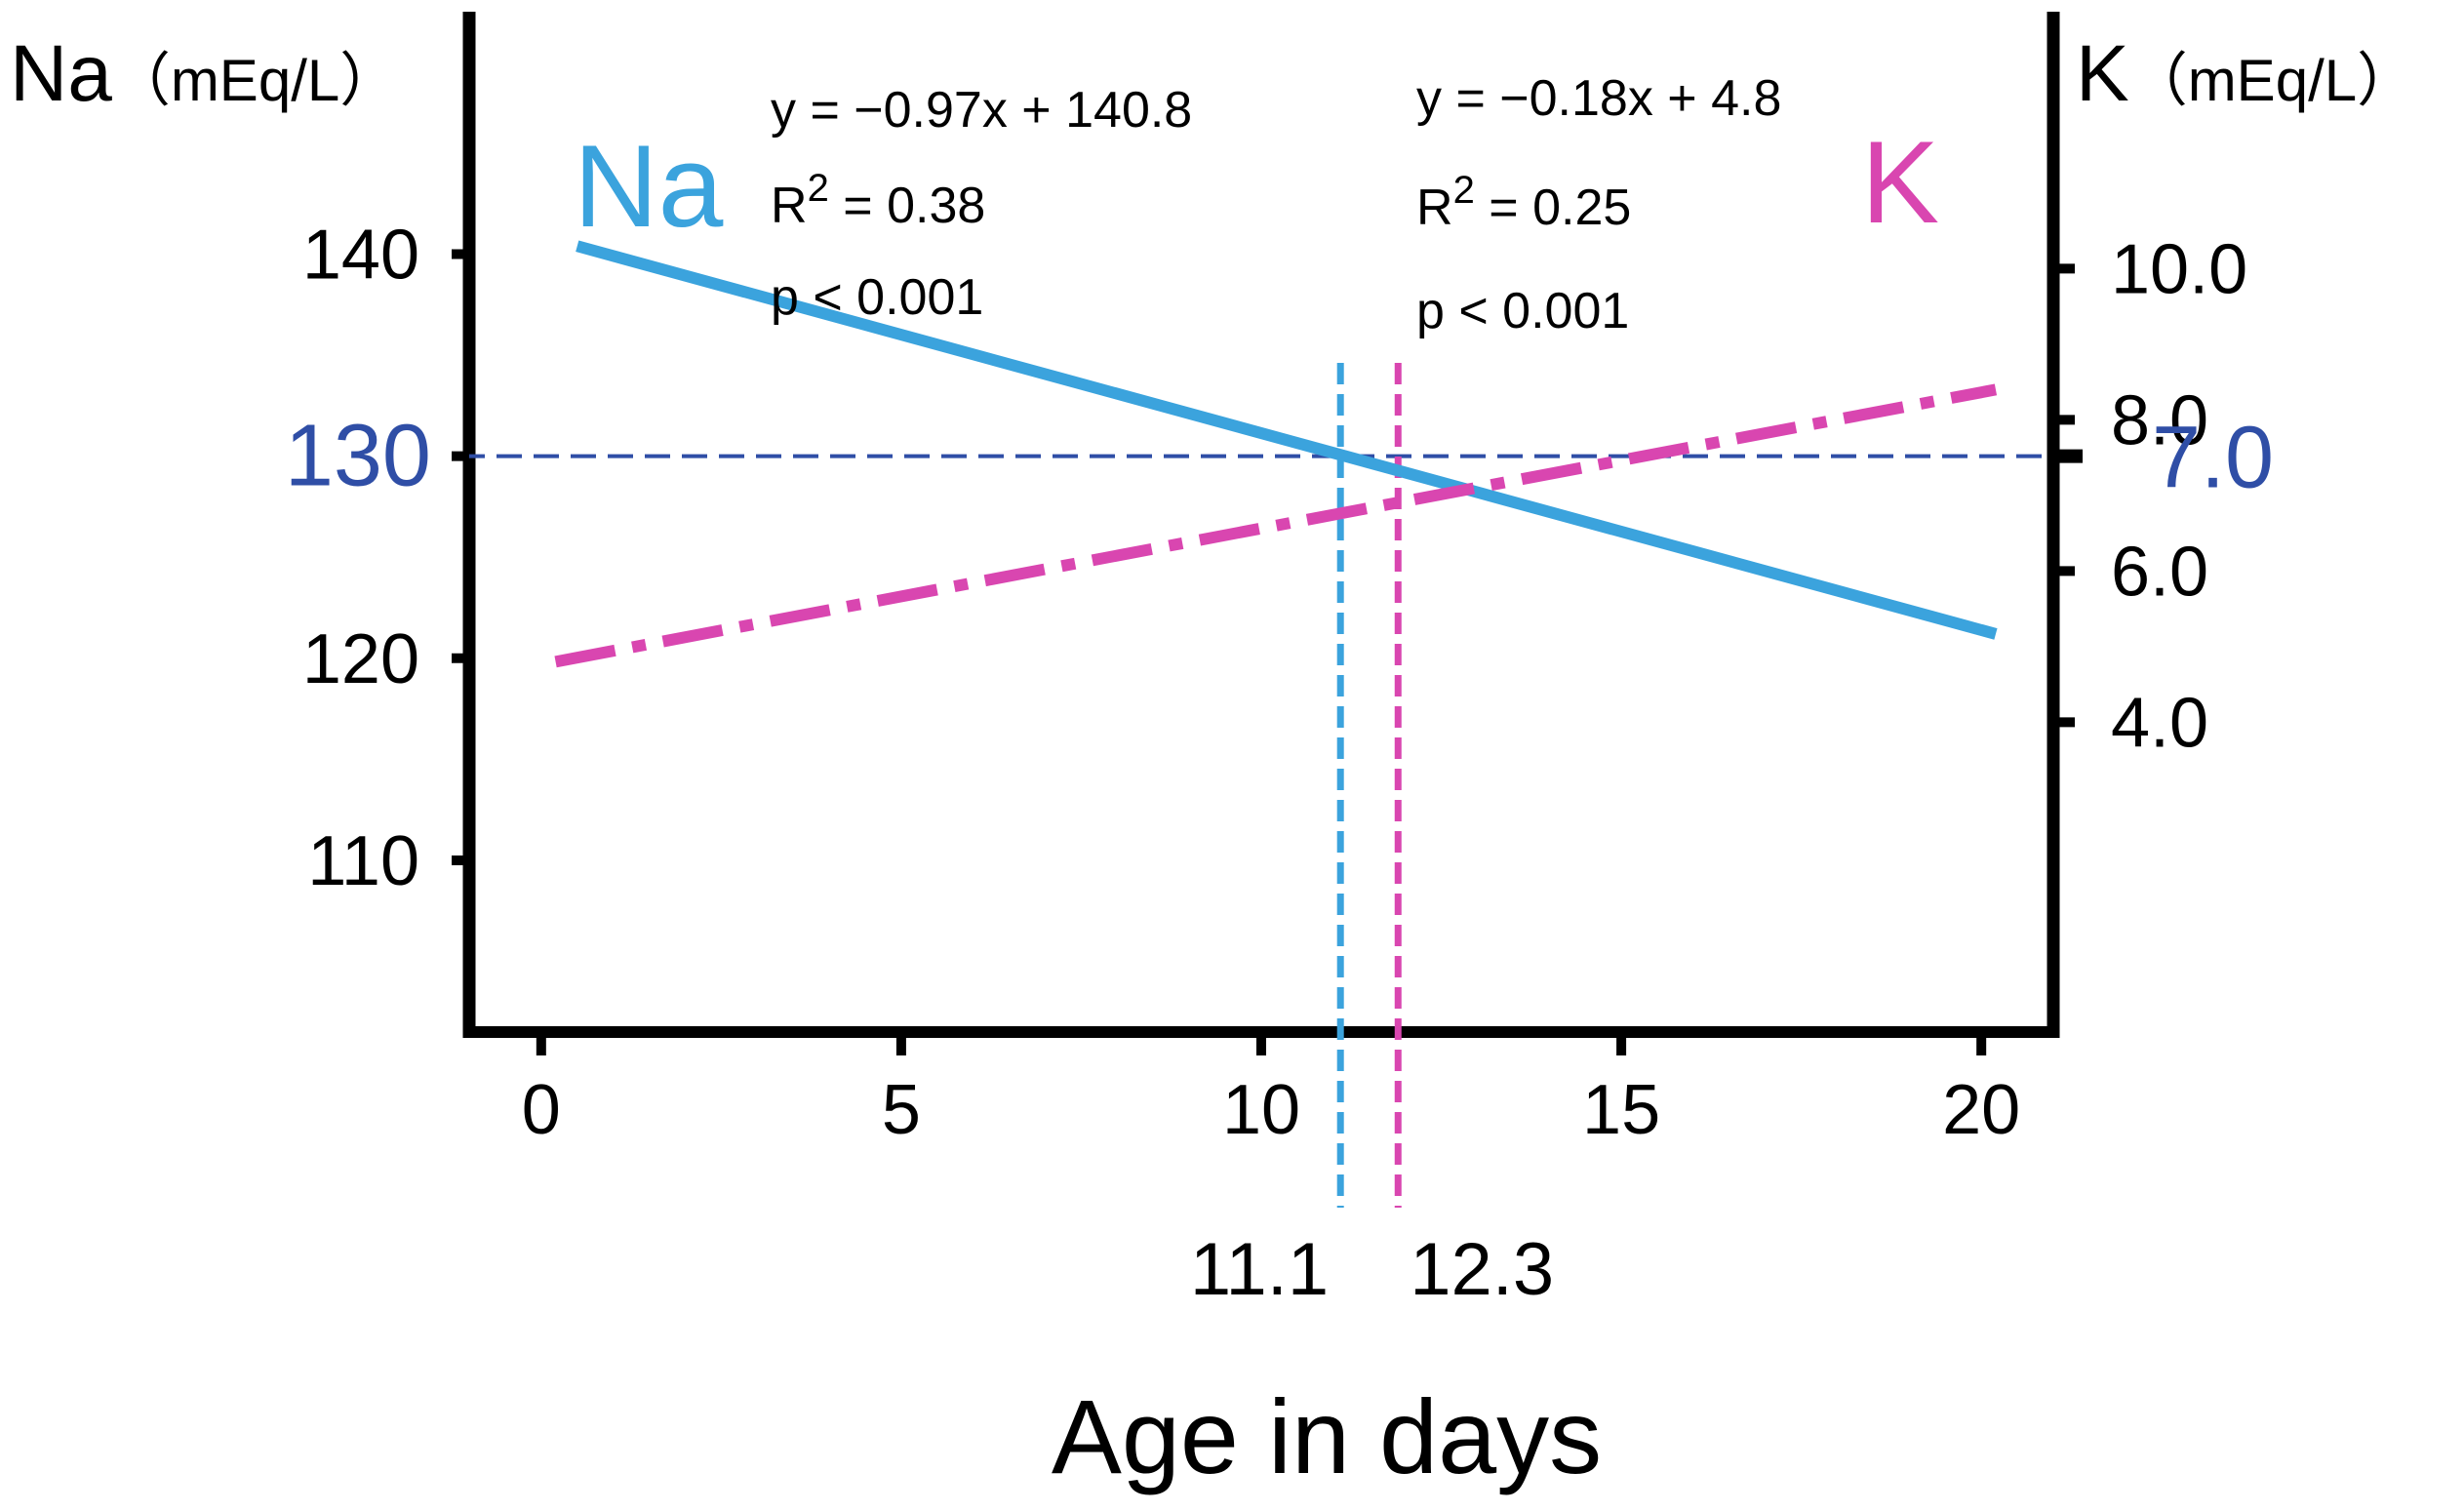  What do you see at coordinates (649, 186) in the screenshot?
I see `na-series-label: Na` at bounding box center [649, 186].